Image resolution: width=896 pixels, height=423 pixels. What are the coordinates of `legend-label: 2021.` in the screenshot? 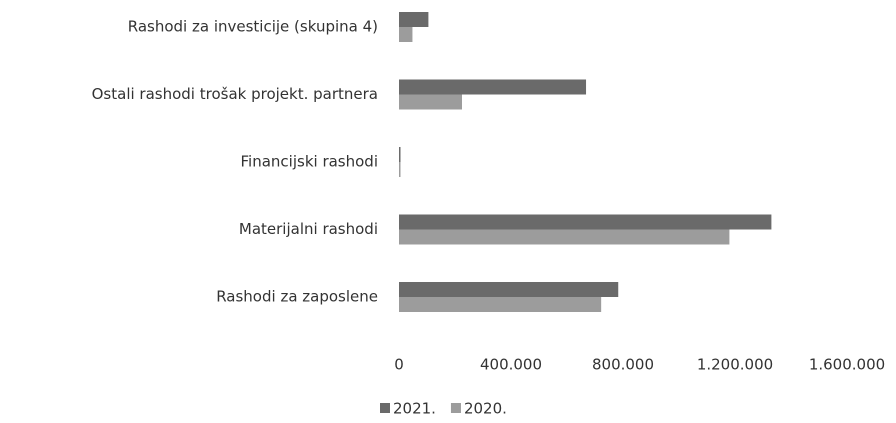 It's located at (414, 409).